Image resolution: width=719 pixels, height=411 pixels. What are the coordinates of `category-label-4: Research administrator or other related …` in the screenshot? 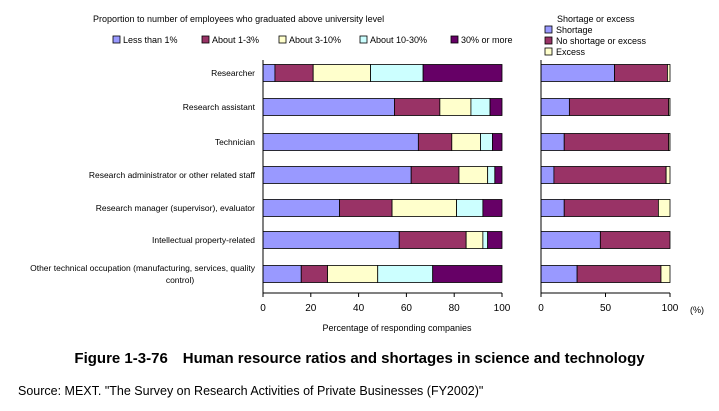 It's located at (172, 175).